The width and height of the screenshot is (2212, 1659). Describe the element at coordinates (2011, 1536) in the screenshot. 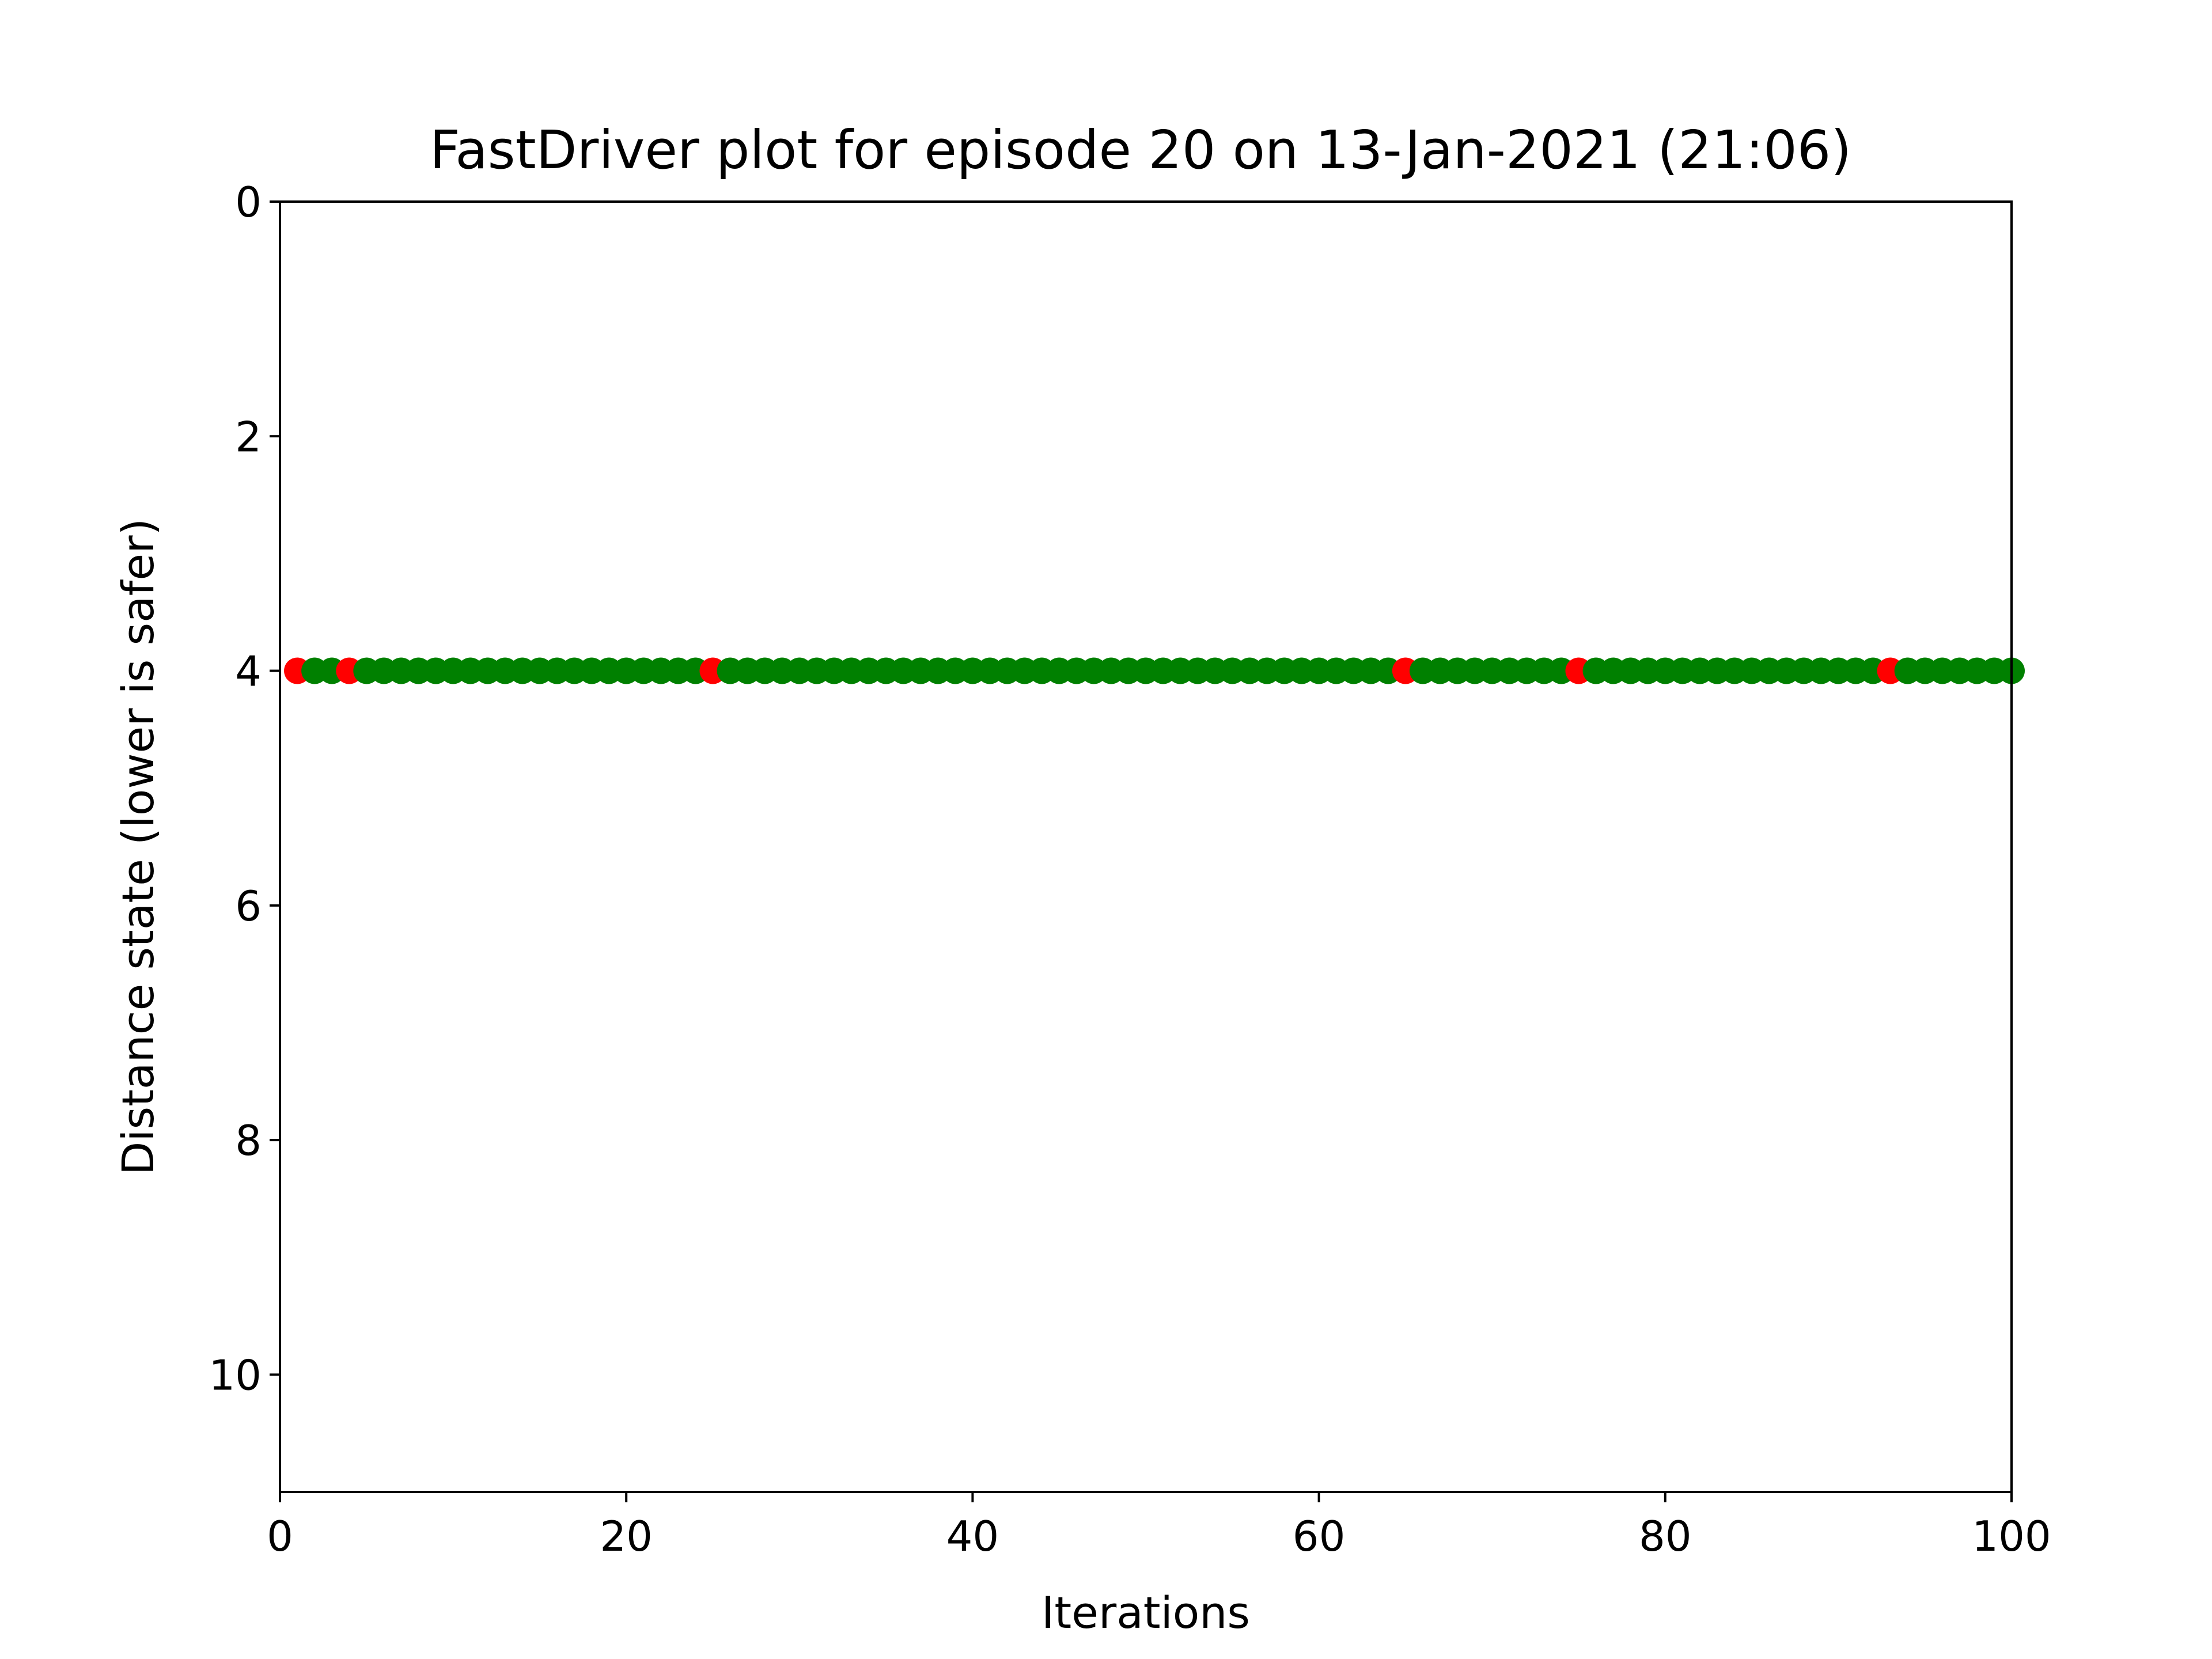

I see `x-tick-label: 100` at that location.